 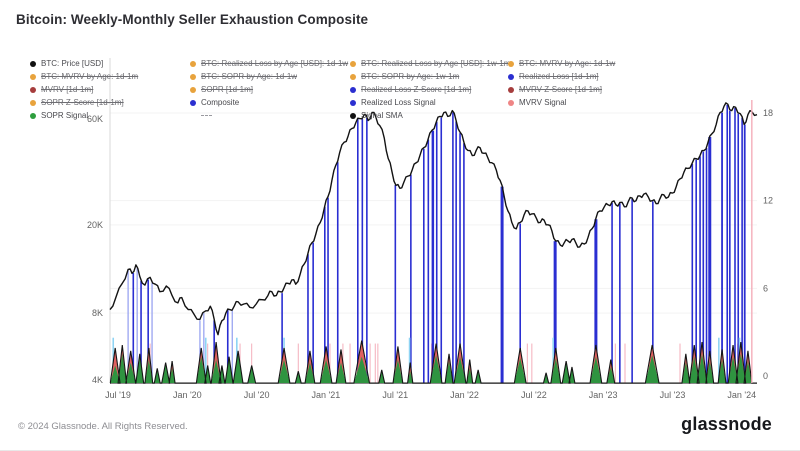 I want to click on sma-line, so click(x=433, y=362).